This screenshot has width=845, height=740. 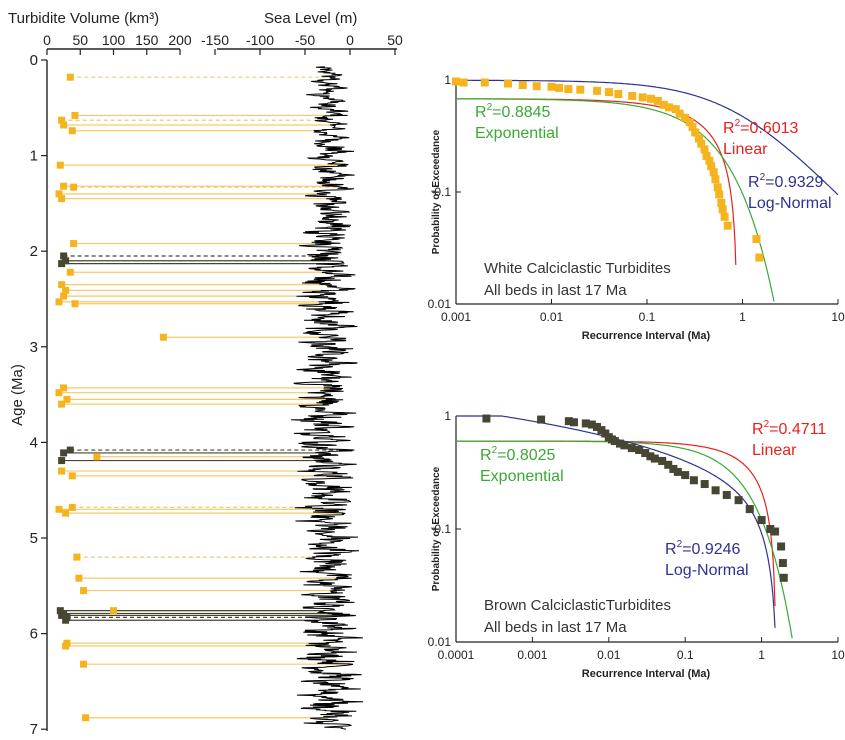 I want to click on volume-tick-label: 200, so click(x=180, y=40).